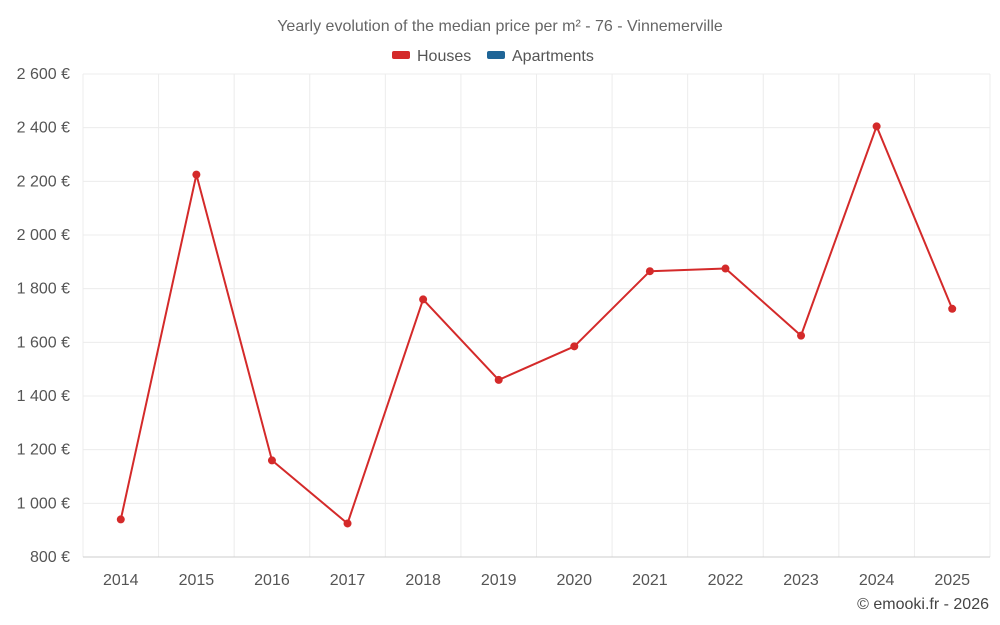 This screenshot has height=625, width=1000. I want to click on x-tick-label: 2014, so click(121, 580).